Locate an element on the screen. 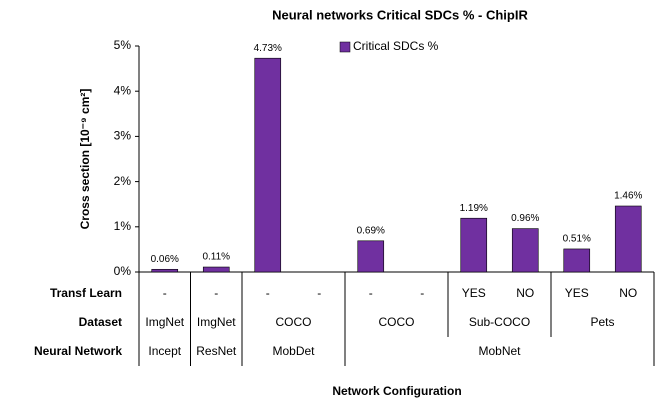 This screenshot has width=655, height=401. data-label: 1.19% is located at coordinates (474, 208).